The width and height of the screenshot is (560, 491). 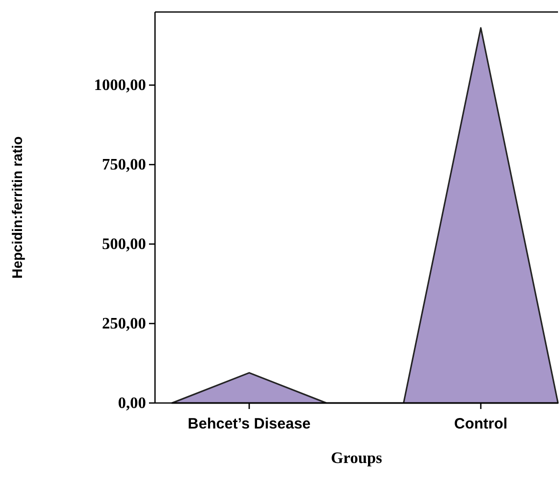 What do you see at coordinates (120, 85) in the screenshot?
I see `y-tick-label: 1000,00` at bounding box center [120, 85].